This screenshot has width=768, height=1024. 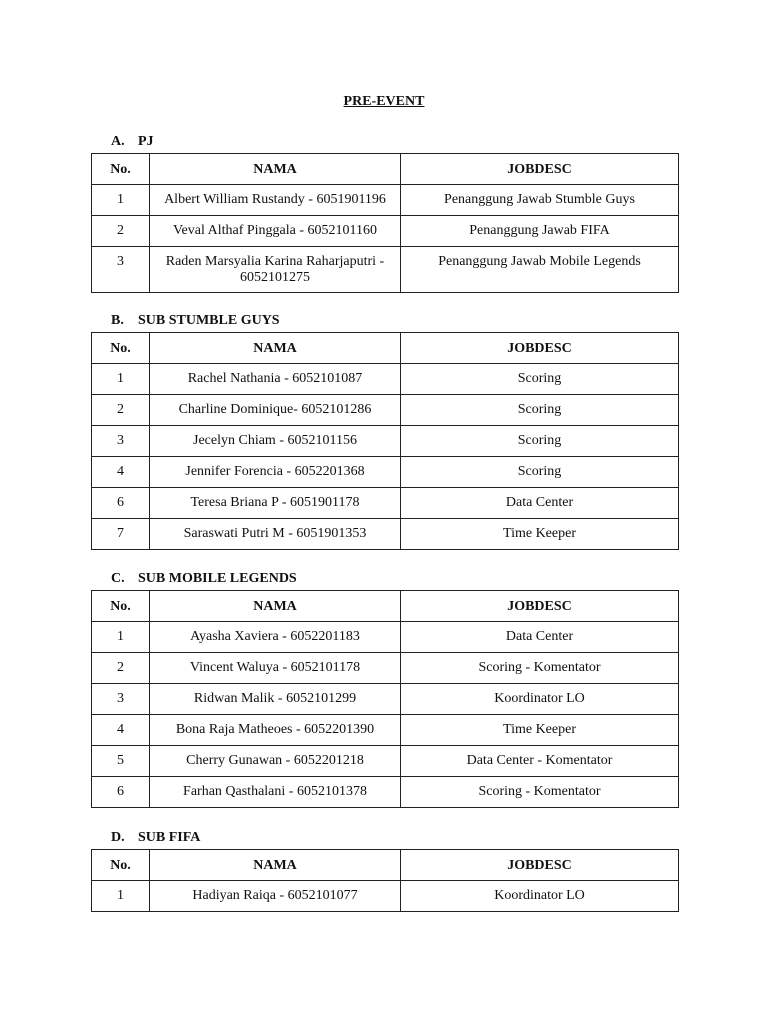 I want to click on cell-nama: Albert William Rustandy - 6051901196, so click(x=275, y=200).